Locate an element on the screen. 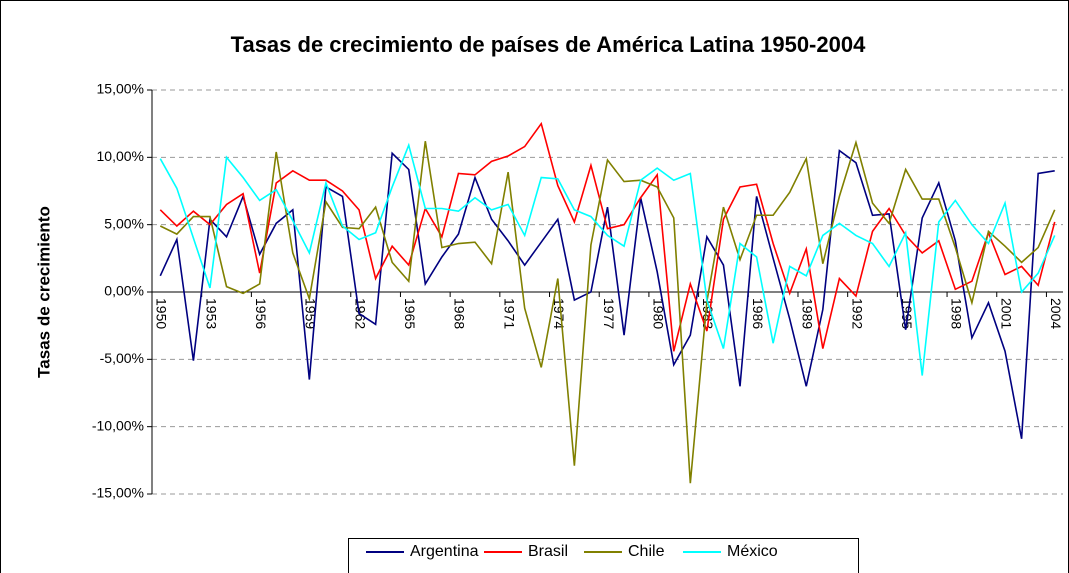 This screenshot has height=573, width=1069. x-tick-label: 1974 is located at coordinates (559, 313).